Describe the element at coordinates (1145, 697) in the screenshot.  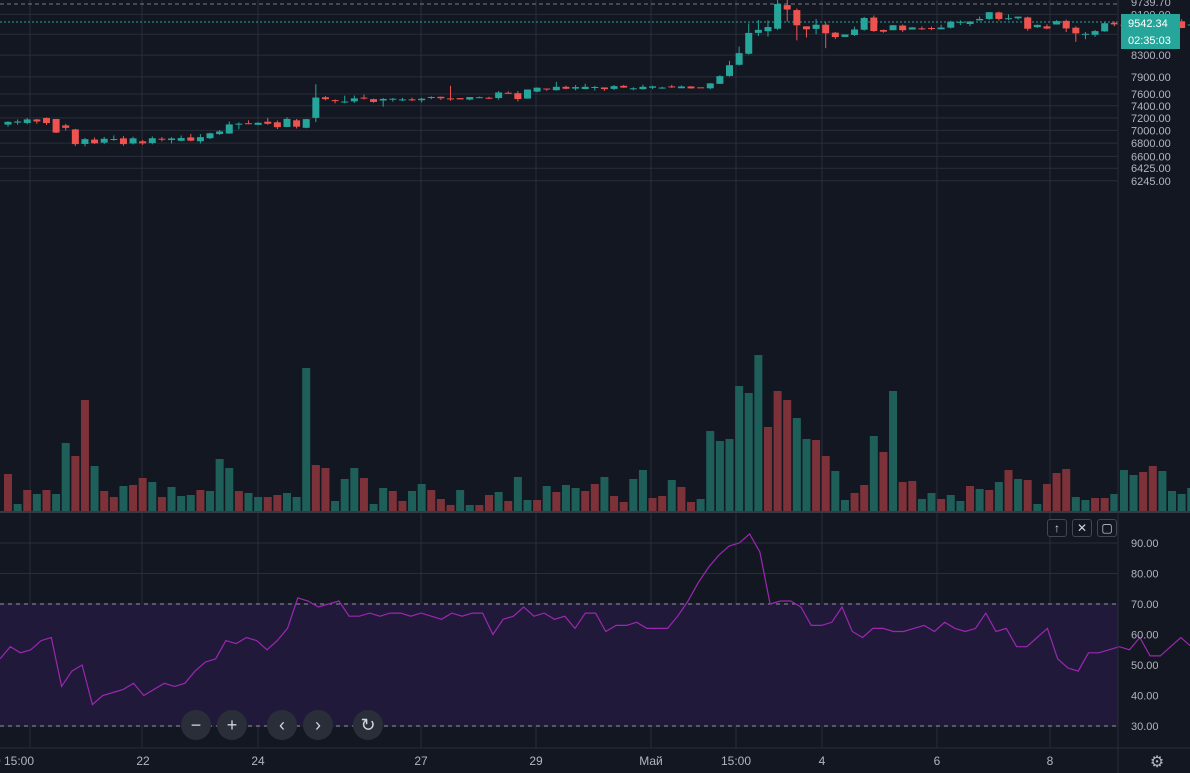
I see `rsi-tick-label: 40.00` at that location.